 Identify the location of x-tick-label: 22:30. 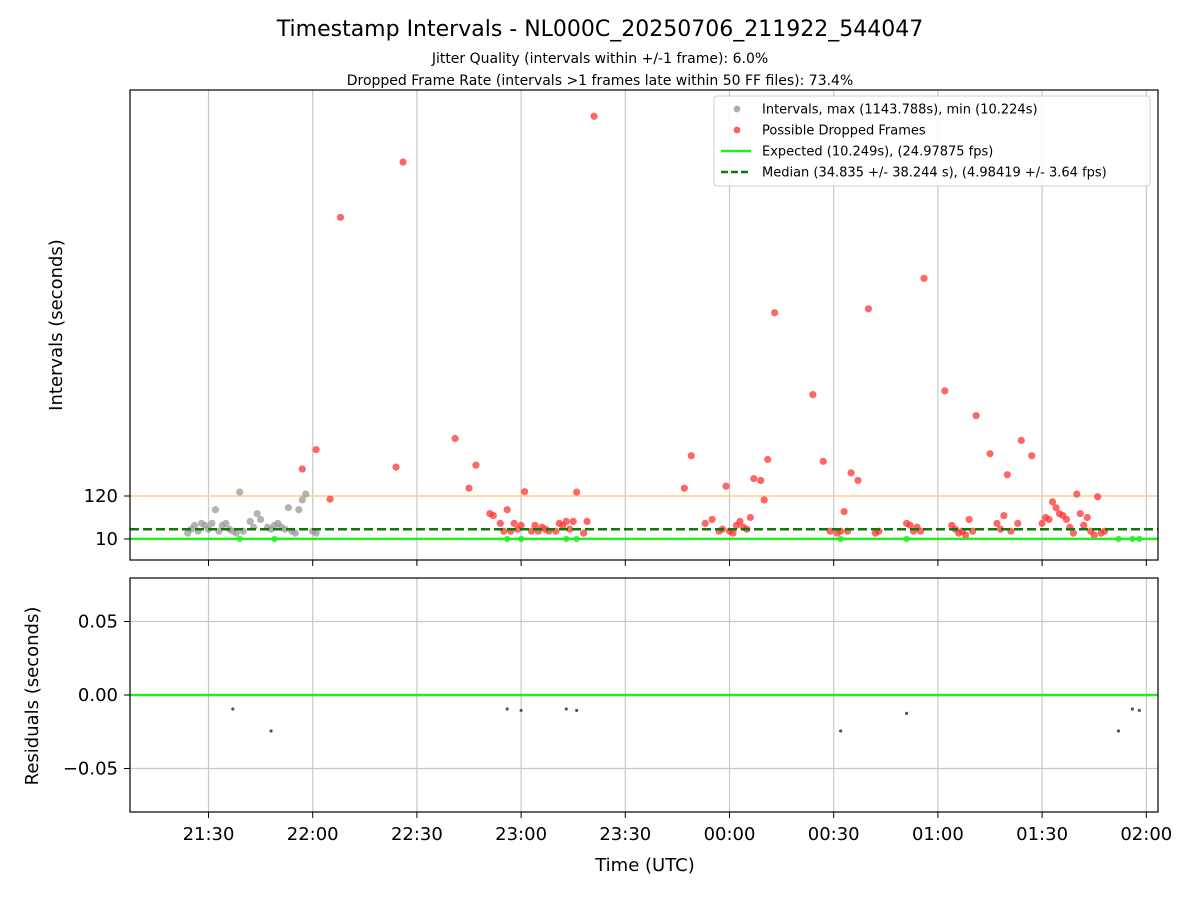
(417, 834).